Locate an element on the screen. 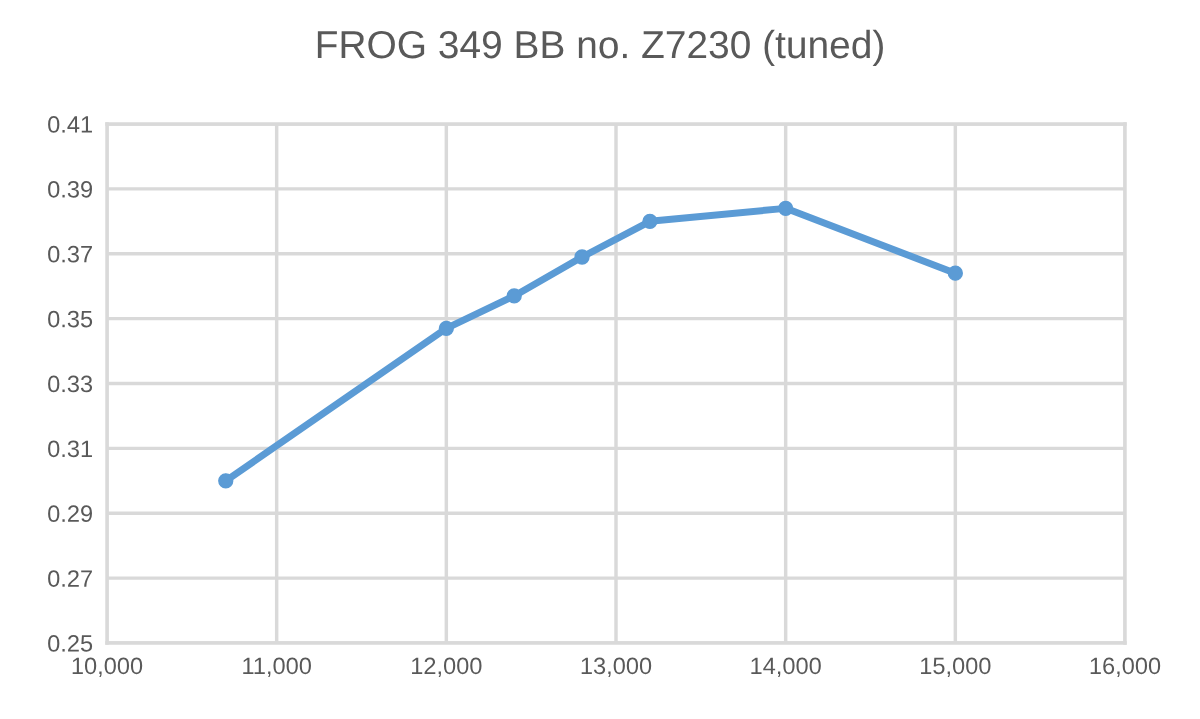 The width and height of the screenshot is (1200, 719). y-tick-label: 0.35 is located at coordinates (70, 319).